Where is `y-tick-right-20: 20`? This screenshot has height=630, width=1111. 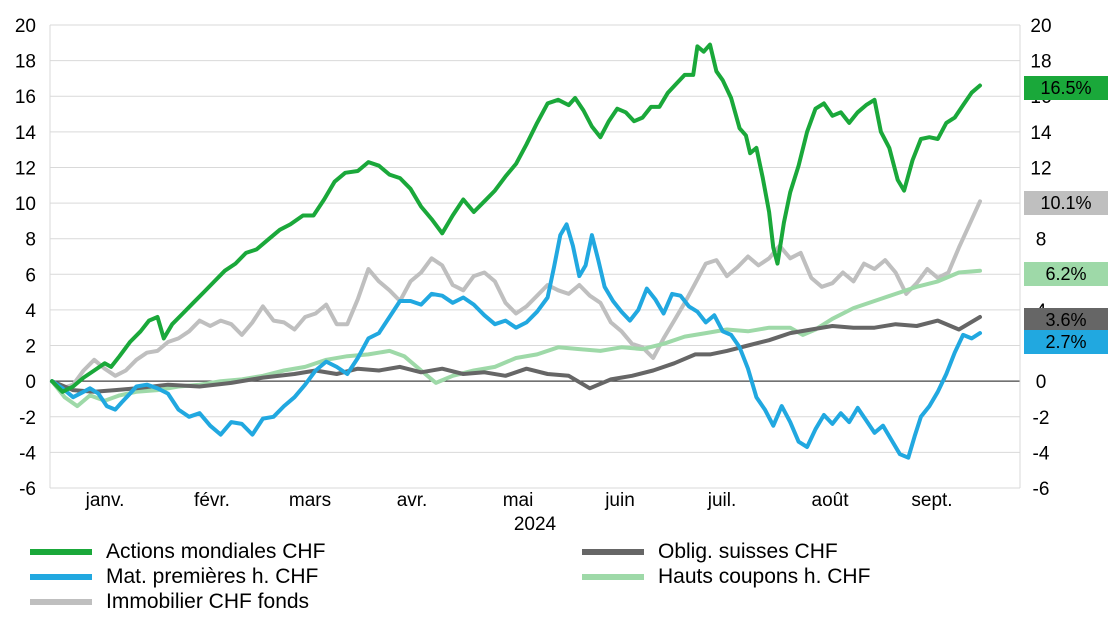
y-tick-right-20: 20 is located at coordinates (1040, 26).